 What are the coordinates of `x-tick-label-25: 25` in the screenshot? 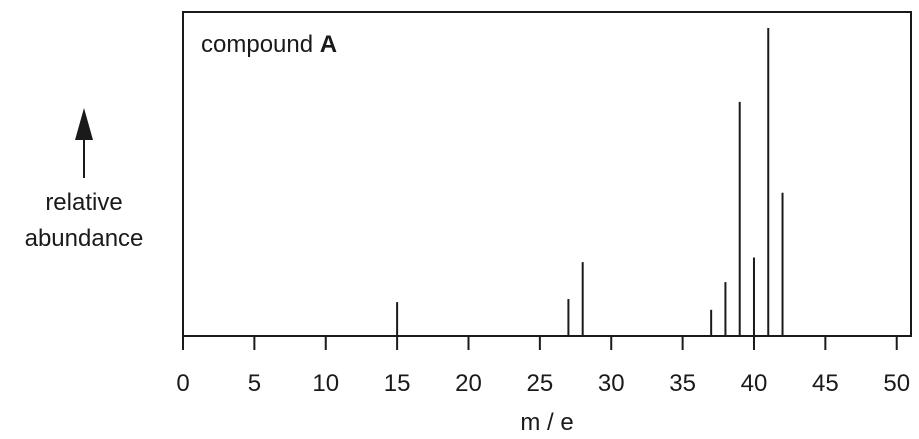 It's located at (540, 383).